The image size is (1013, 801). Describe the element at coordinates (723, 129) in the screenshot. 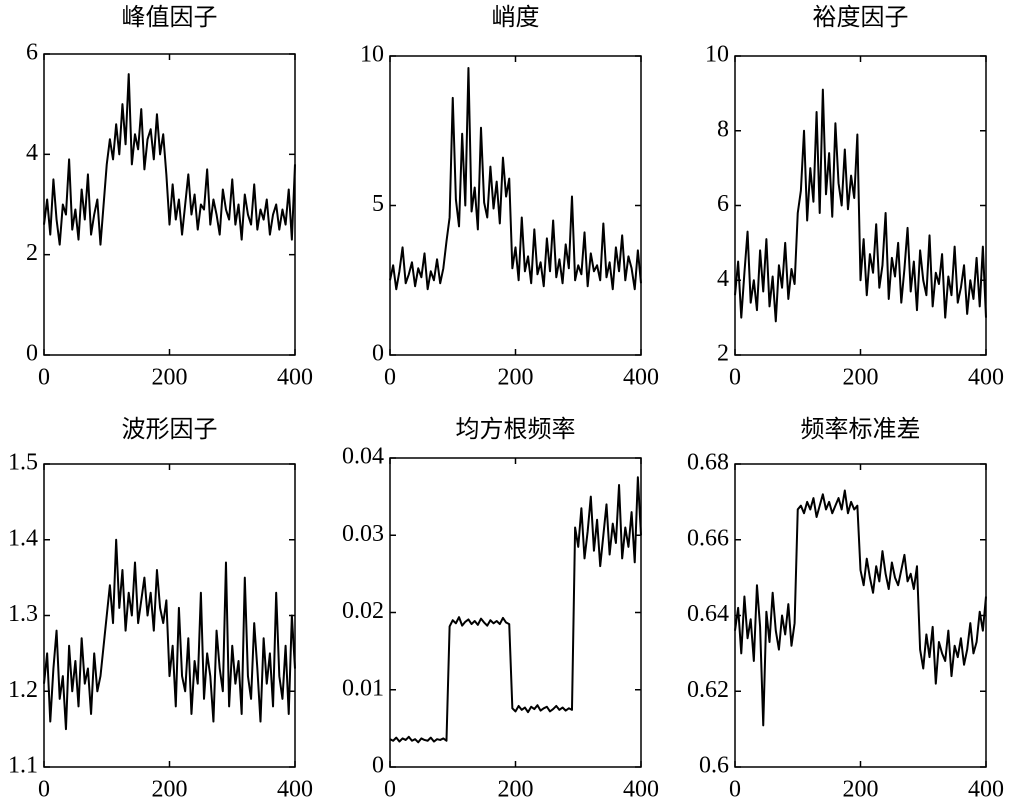

I see `y-tick-label: 8` at that location.